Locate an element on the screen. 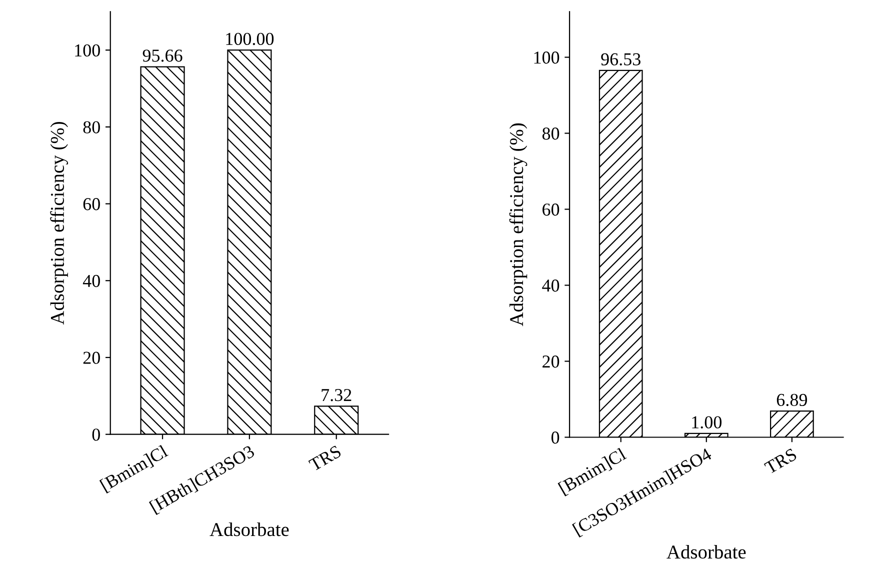 This screenshot has height=583, width=883. data-label: 1.00 is located at coordinates (707, 422).